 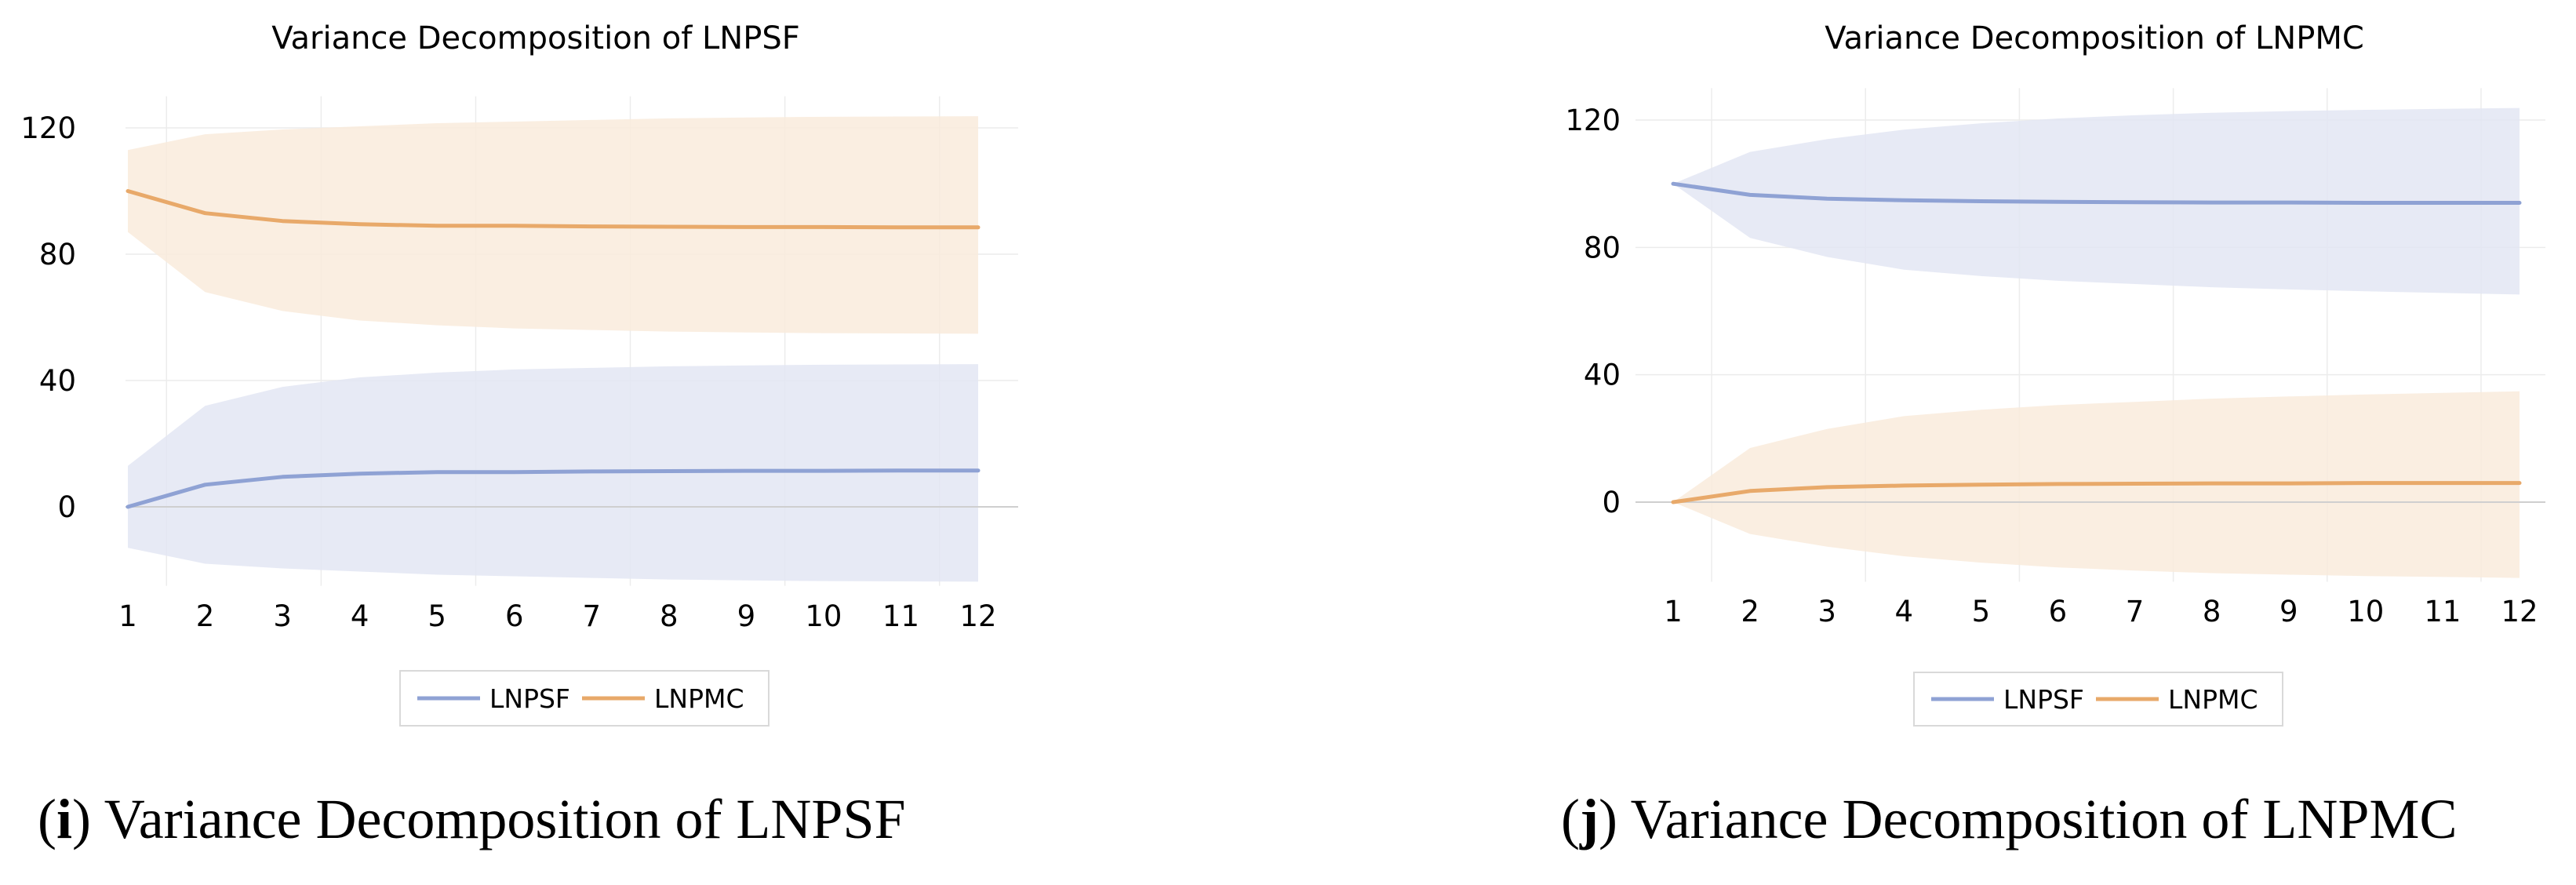 What do you see at coordinates (505, 819) in the screenshot?
I see `caption-i-text: Variance Decomposition of LNPSF` at bounding box center [505, 819].